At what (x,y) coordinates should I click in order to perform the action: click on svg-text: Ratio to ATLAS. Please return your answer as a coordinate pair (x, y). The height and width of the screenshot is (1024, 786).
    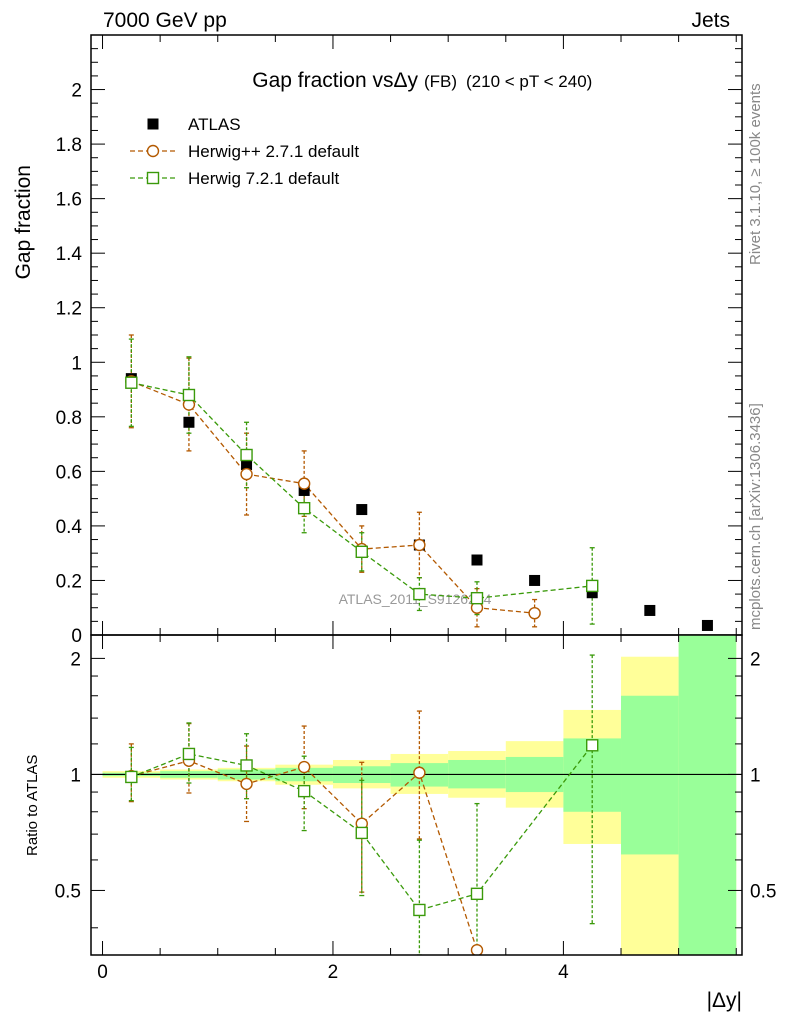
    Looking at the image, I should click on (32, 805).